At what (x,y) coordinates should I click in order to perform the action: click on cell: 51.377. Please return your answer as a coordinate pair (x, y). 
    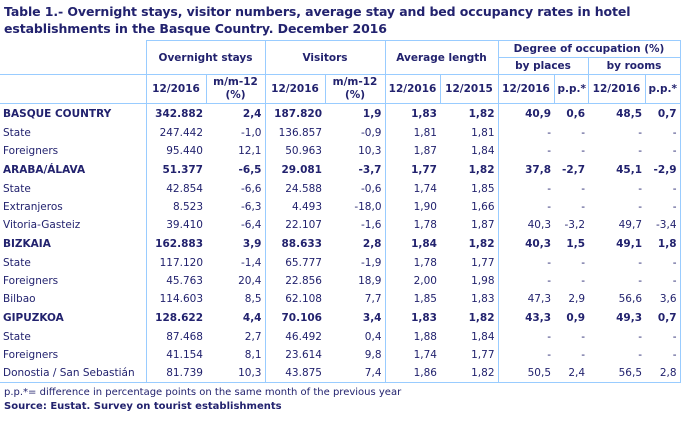
    Looking at the image, I should click on (175, 170).